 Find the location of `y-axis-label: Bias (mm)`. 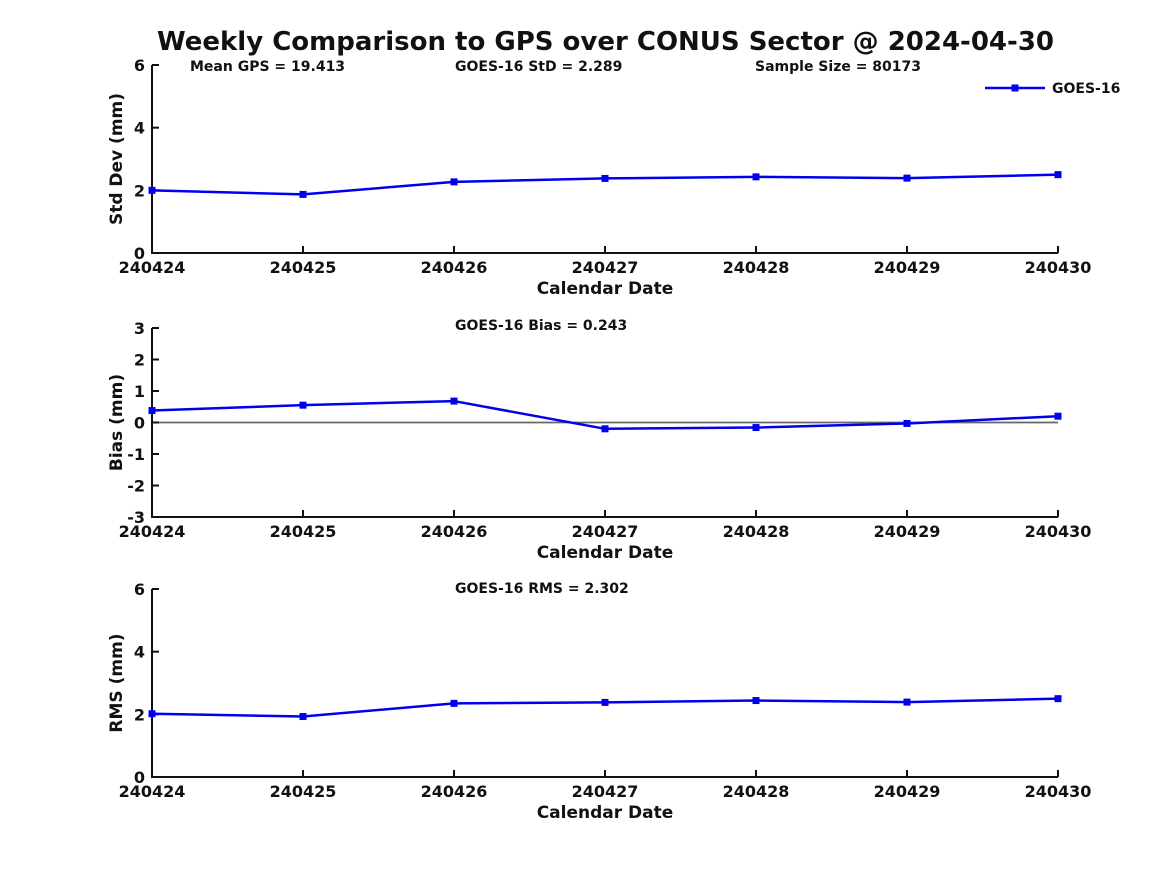

y-axis-label: Bias (mm) is located at coordinates (117, 422).